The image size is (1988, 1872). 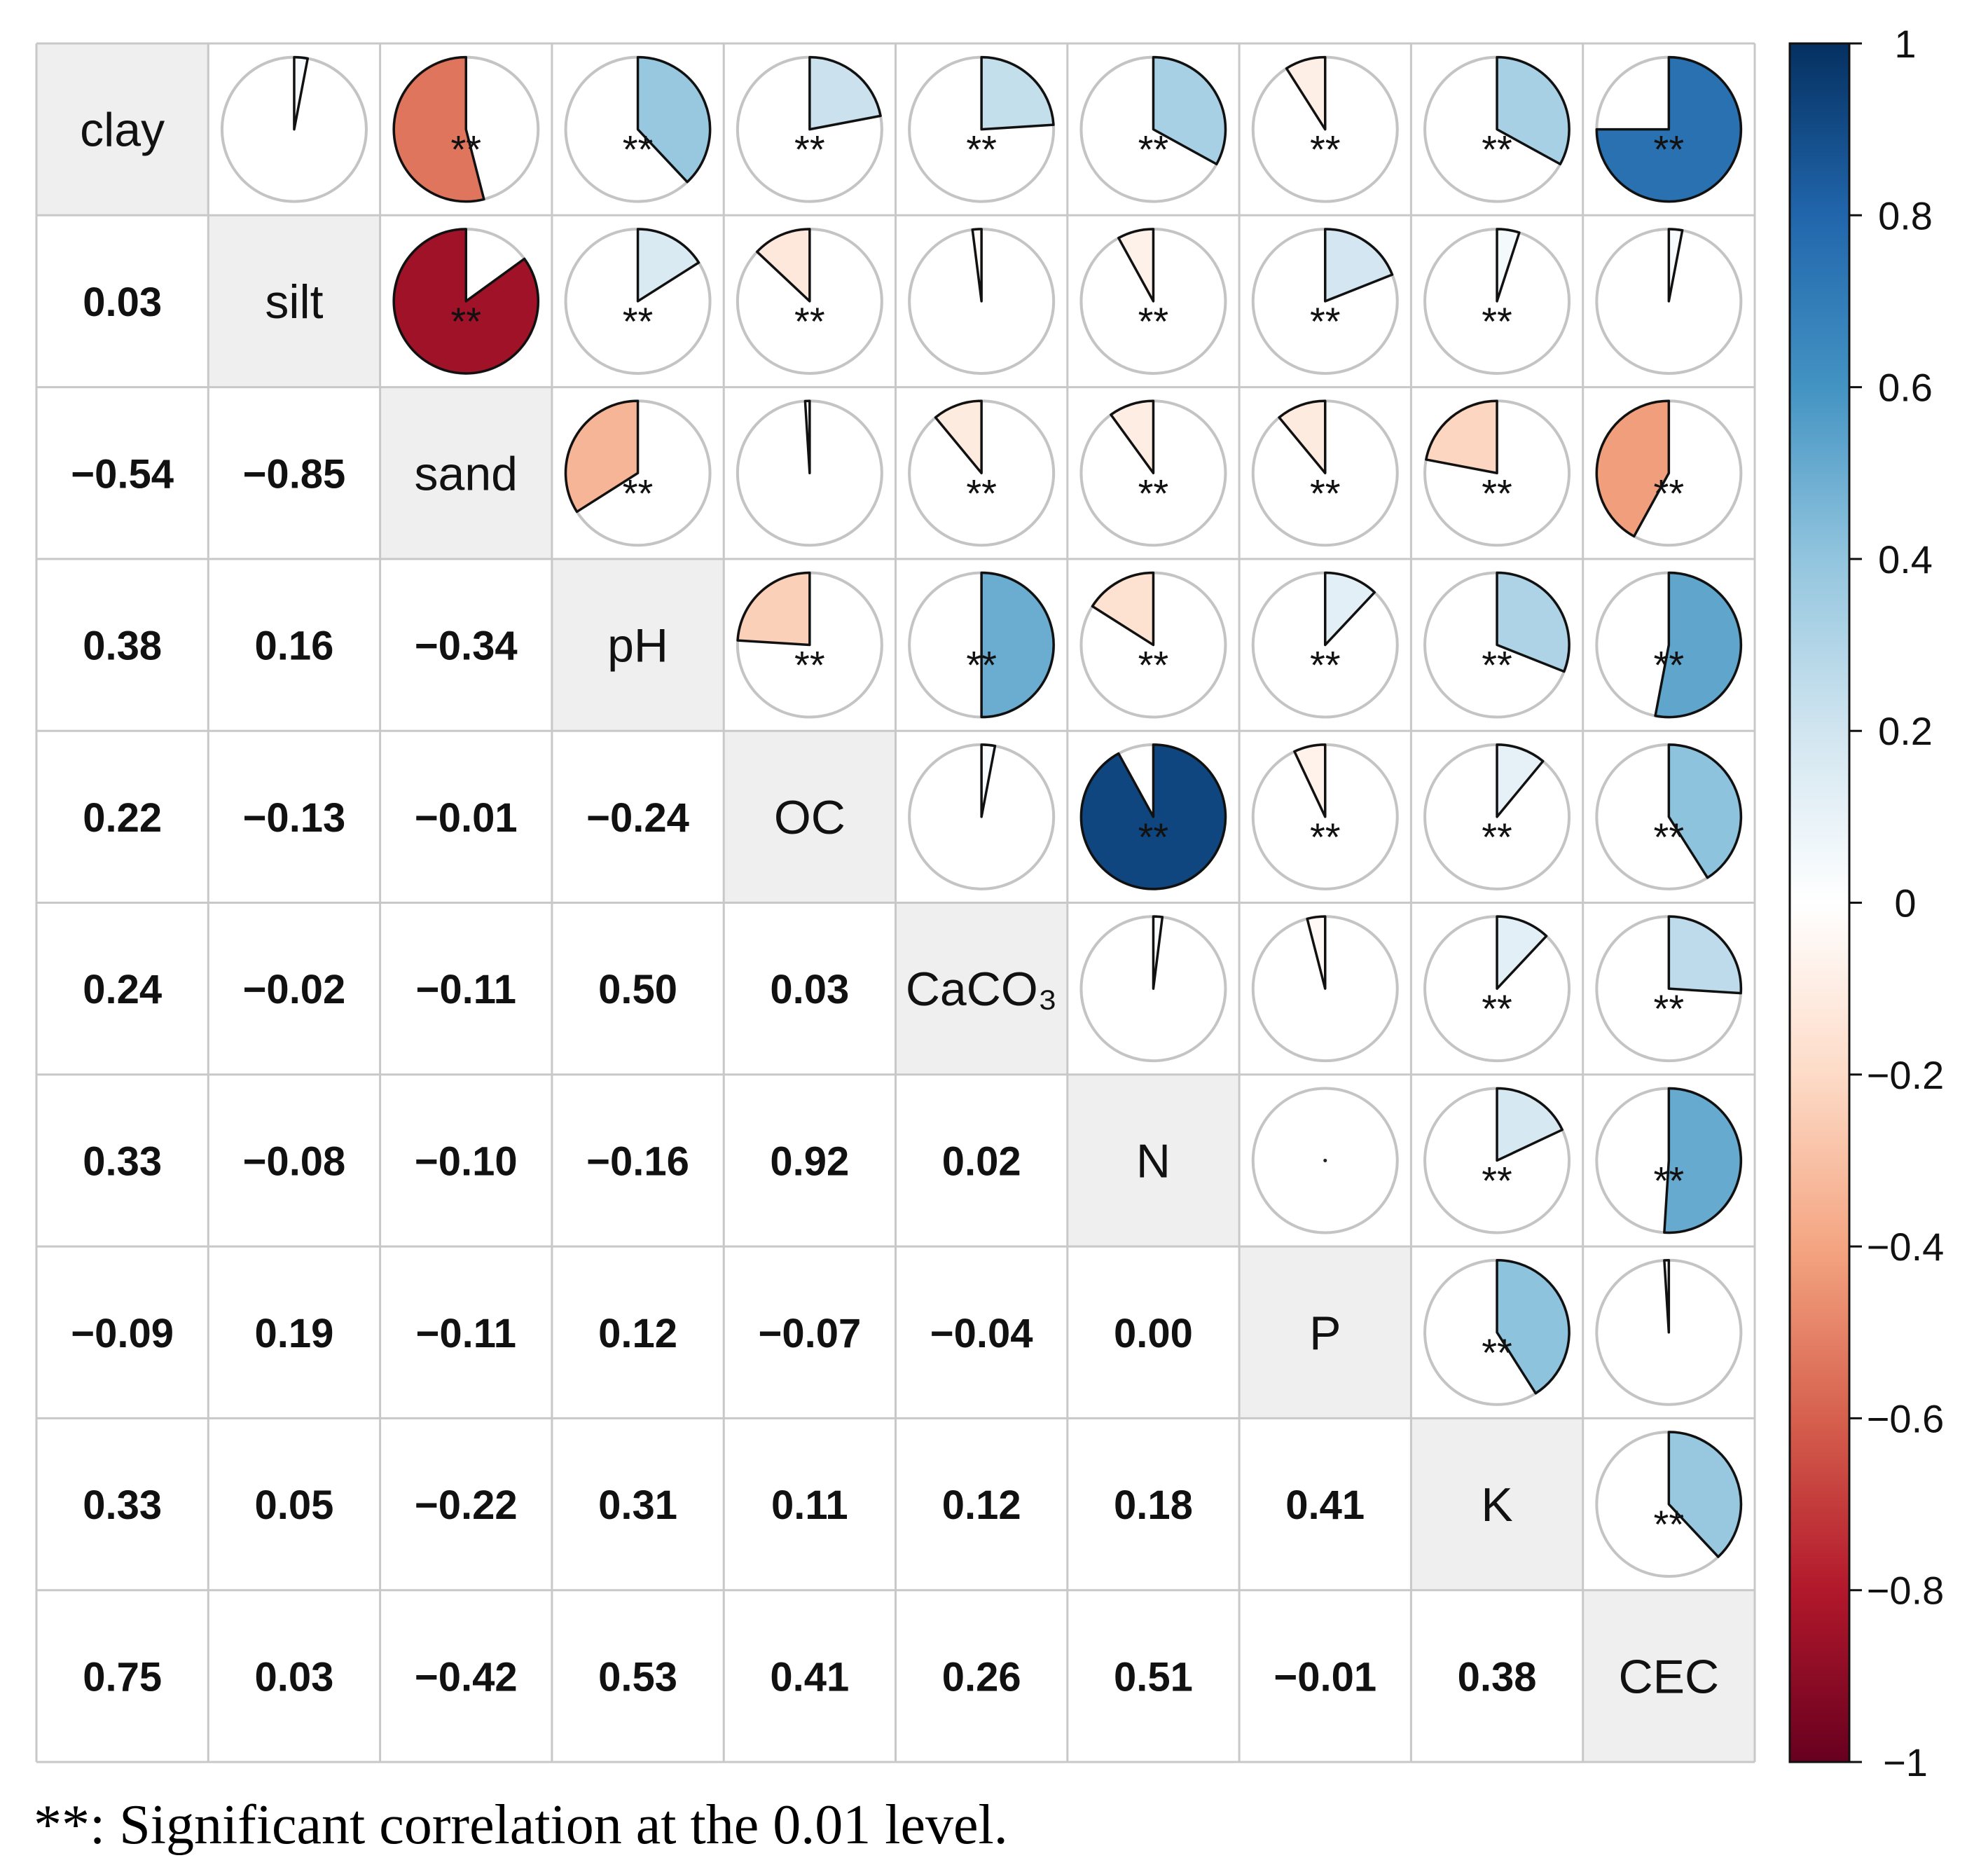 What do you see at coordinates (809, 1161) in the screenshot?
I see `correlation-value: 0.92` at bounding box center [809, 1161].